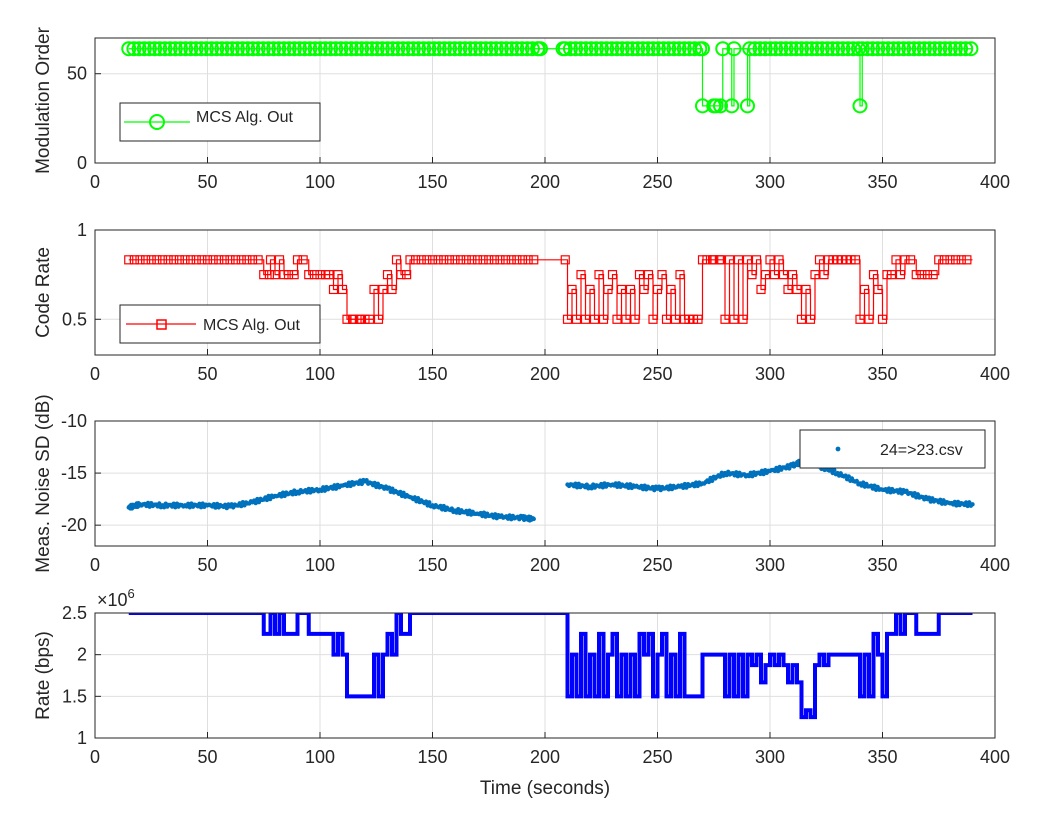  I want to click on legend: MCS Alg. Out, so click(220, 122).